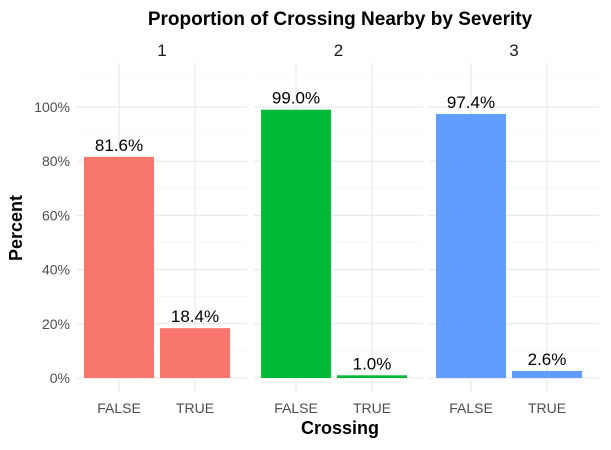  What do you see at coordinates (56, 324) in the screenshot?
I see `y-tick-label: 20%` at bounding box center [56, 324].